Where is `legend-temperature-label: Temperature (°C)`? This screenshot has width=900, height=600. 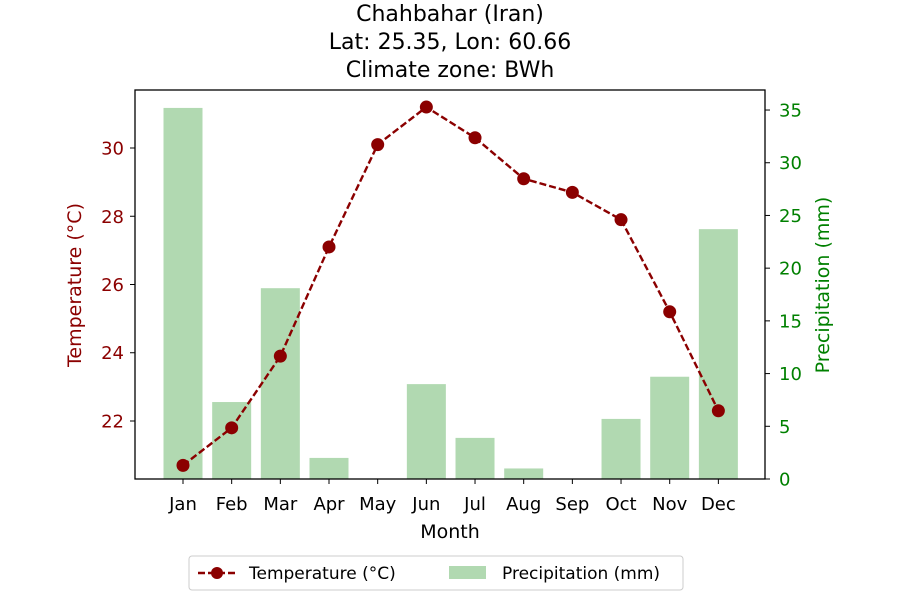
legend-temperature-label: Temperature (°C) is located at coordinates (322, 574).